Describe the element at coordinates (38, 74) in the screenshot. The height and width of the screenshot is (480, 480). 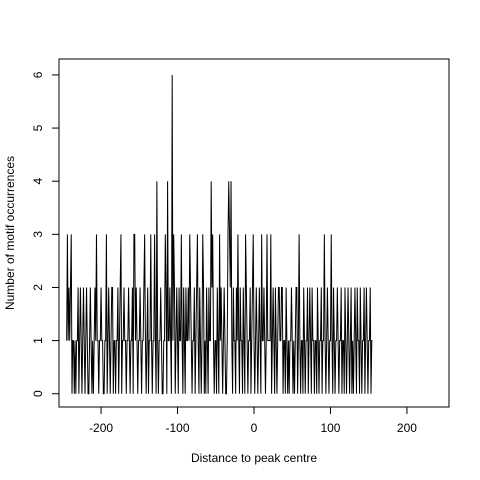
I see `y-tick-label: 6` at that location.